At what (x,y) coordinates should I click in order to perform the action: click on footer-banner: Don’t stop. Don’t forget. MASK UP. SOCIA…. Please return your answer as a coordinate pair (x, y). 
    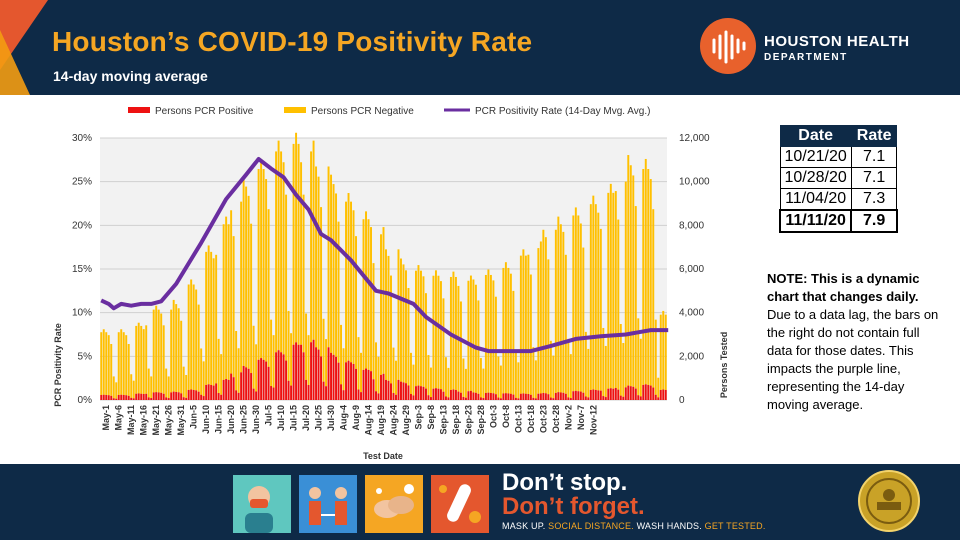
    Looking at the image, I should click on (480, 502).